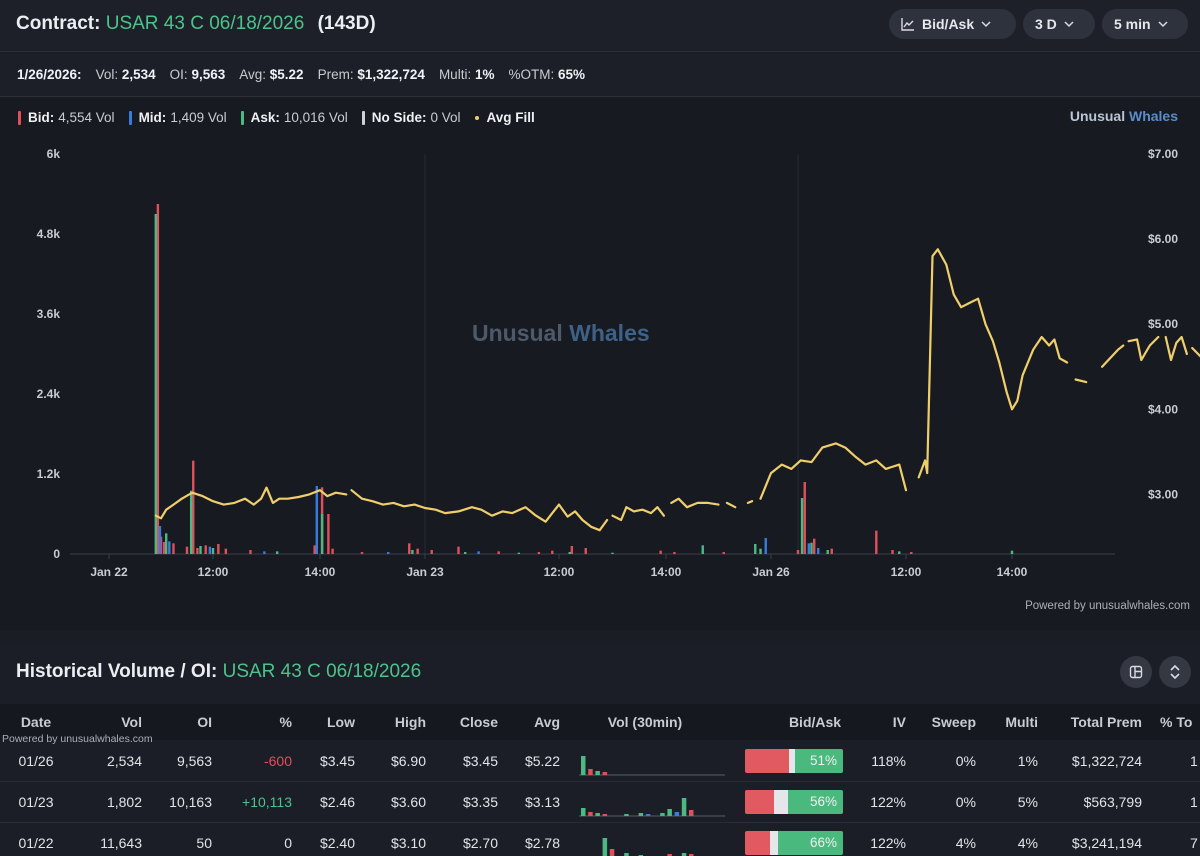 This screenshot has width=1200, height=856. I want to click on y-left-tick-label: 0, so click(56, 554).